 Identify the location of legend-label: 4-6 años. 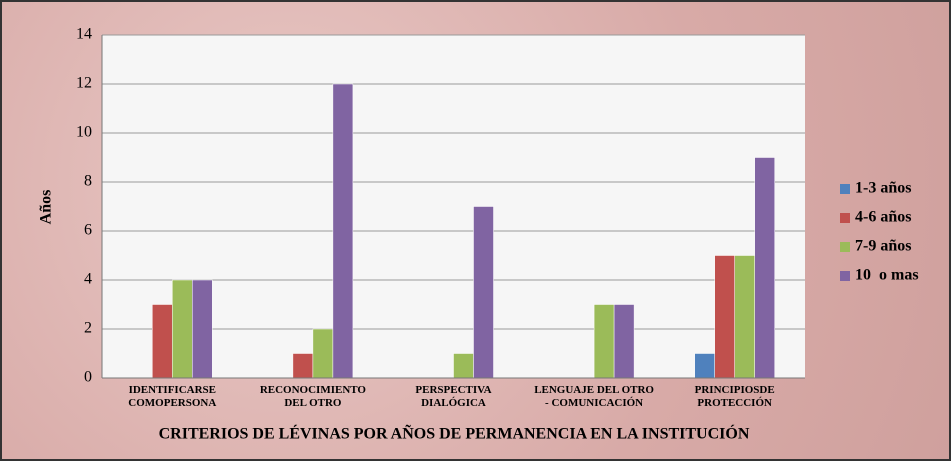
(883, 217).